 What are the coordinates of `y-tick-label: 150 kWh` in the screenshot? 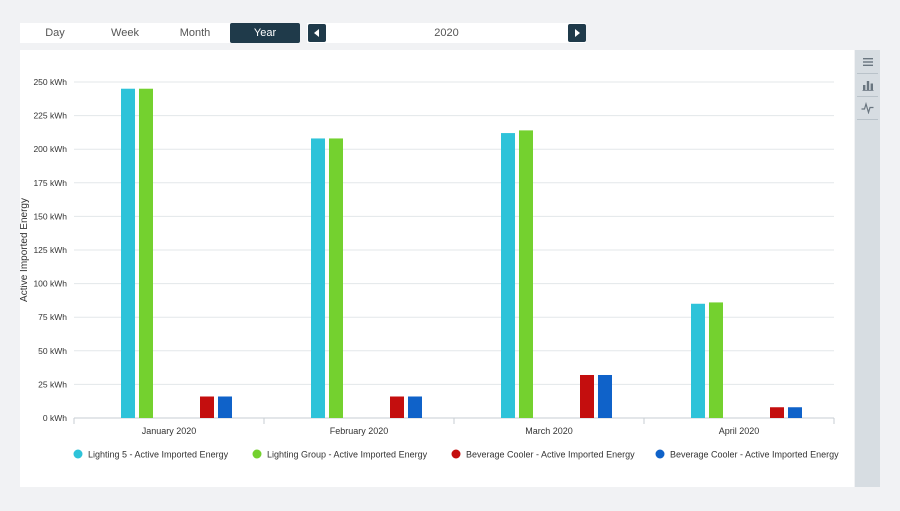 It's located at (50, 216).